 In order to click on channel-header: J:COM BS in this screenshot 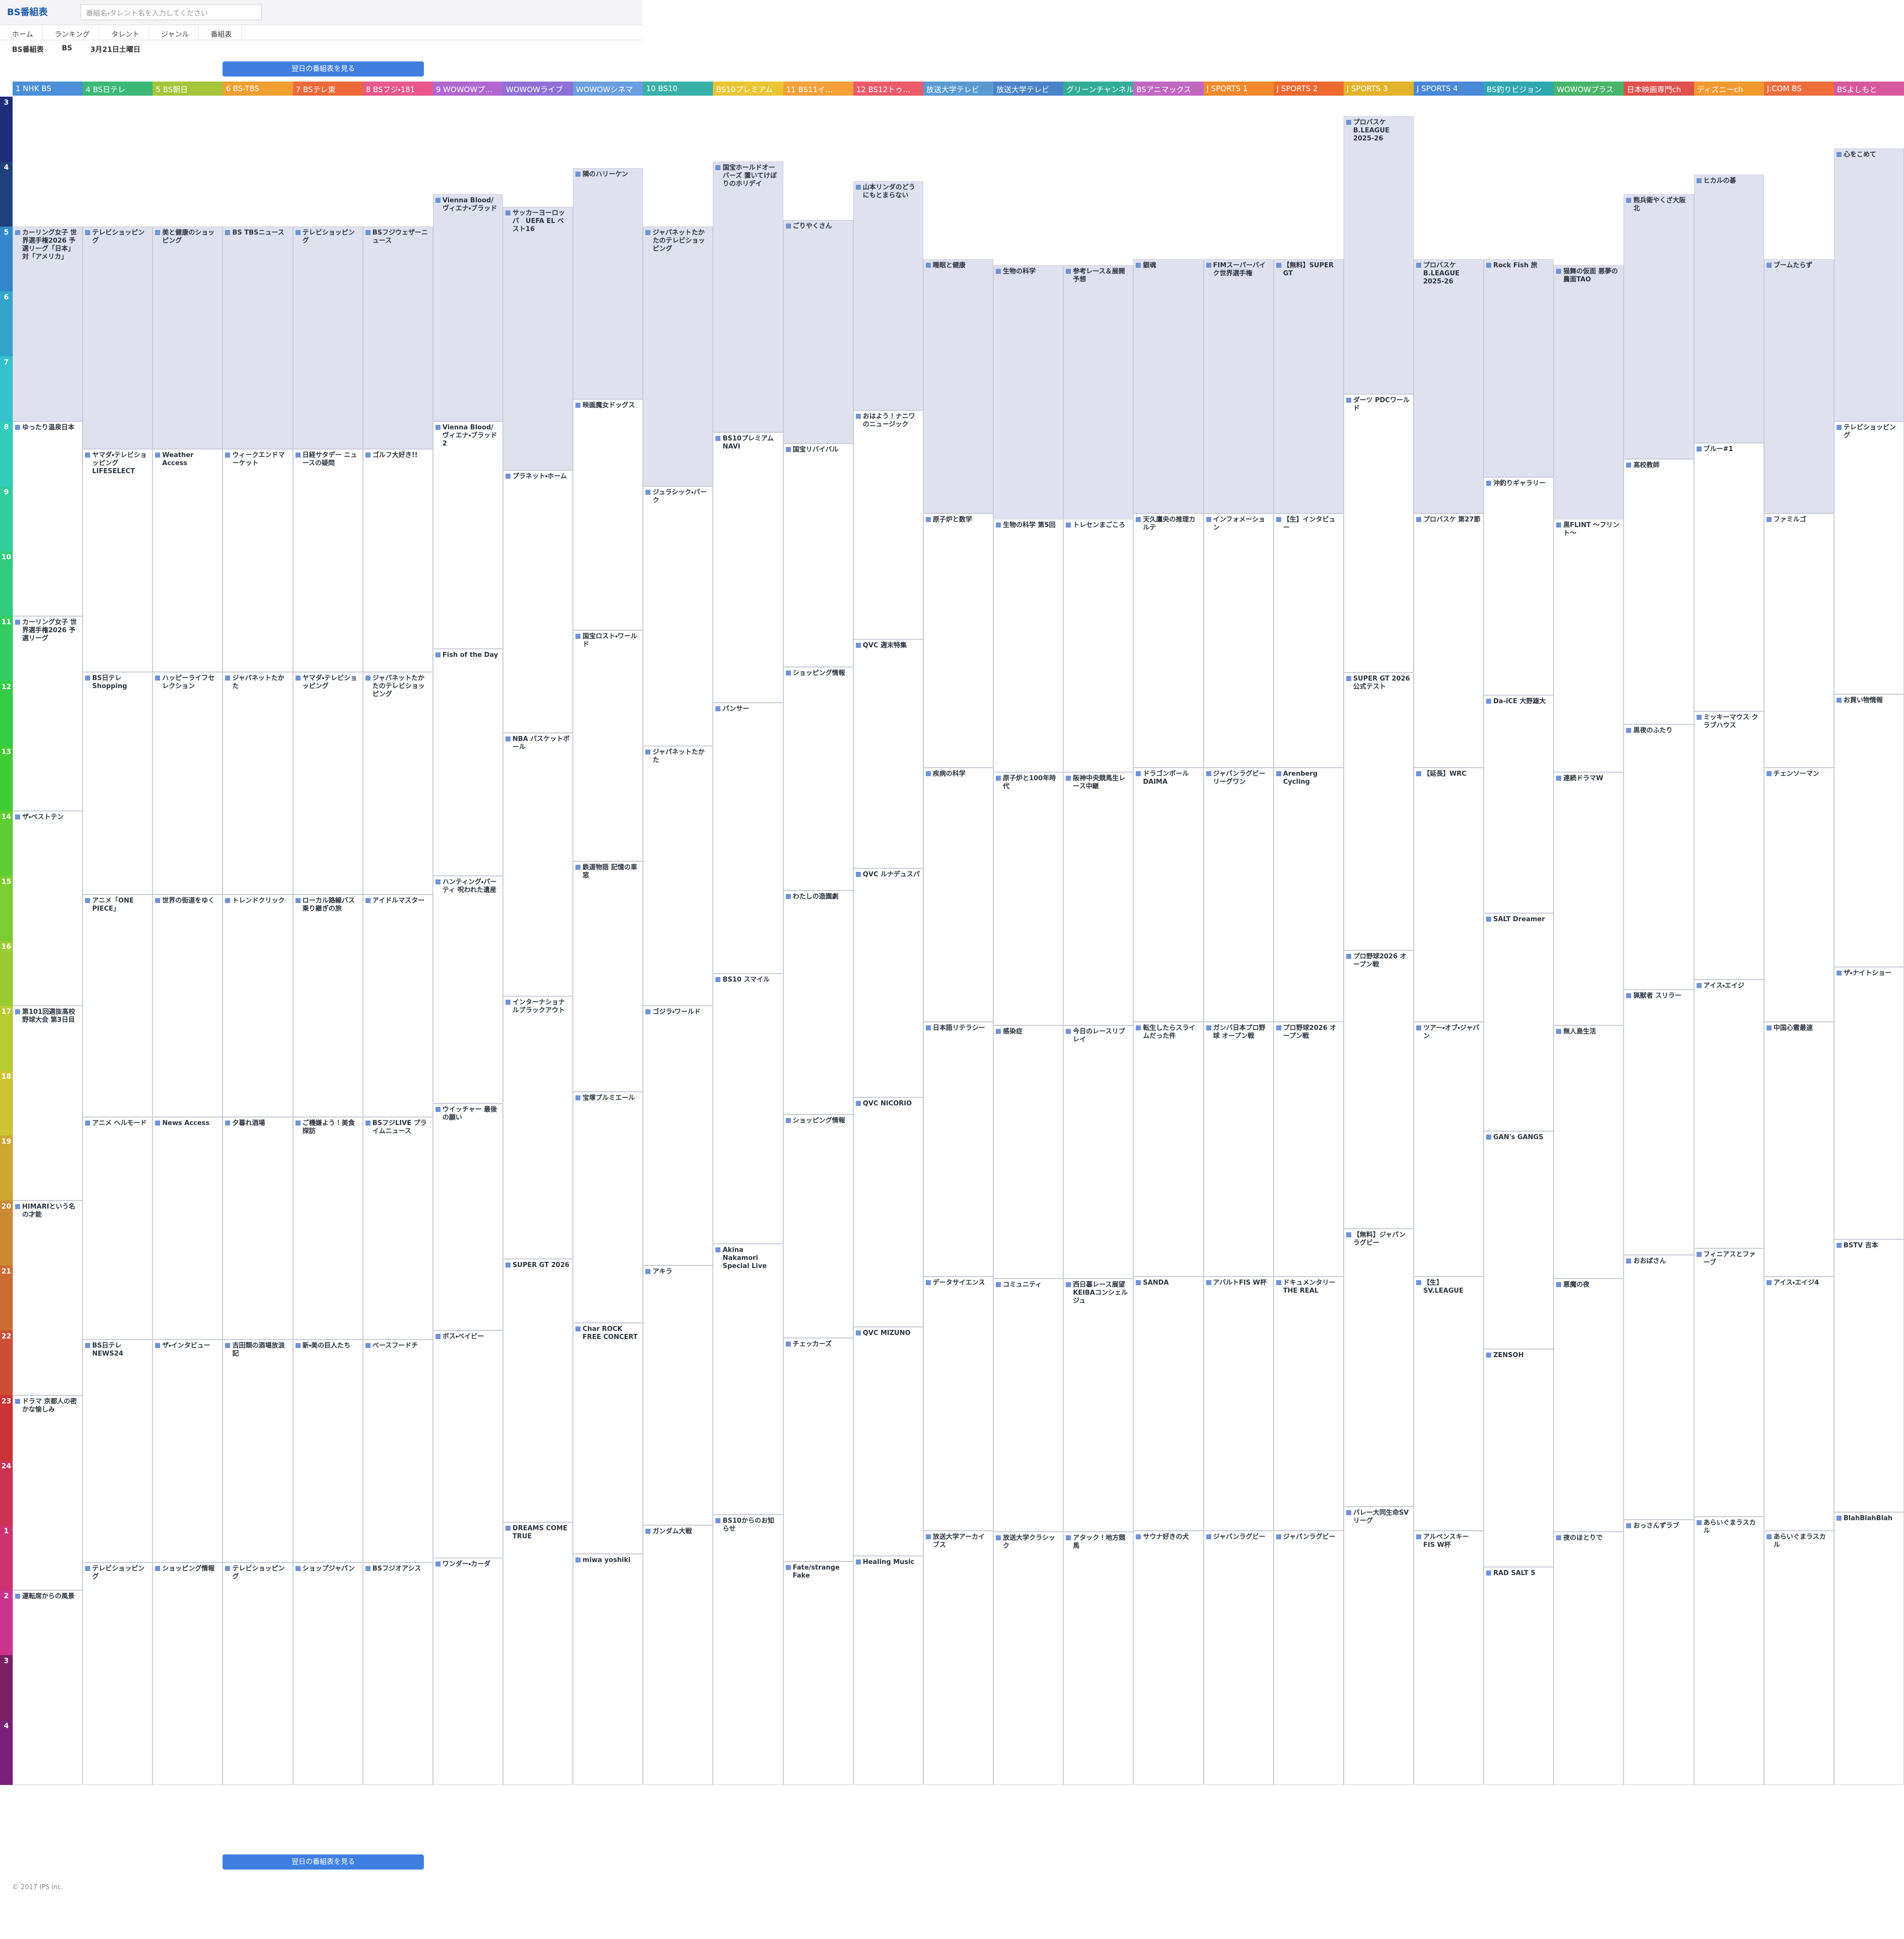, I will do `click(1799, 89)`.